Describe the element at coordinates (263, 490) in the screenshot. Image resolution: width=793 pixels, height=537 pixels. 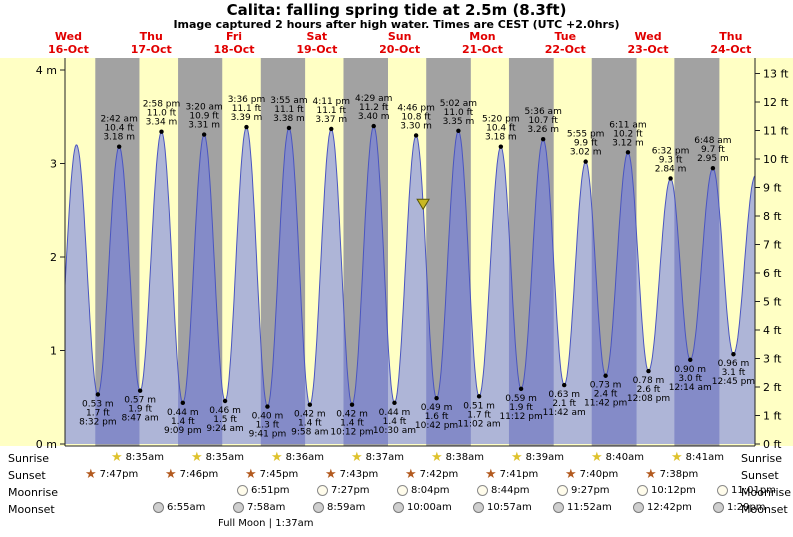
I see `moonrise-entry: 6:51pm` at that location.